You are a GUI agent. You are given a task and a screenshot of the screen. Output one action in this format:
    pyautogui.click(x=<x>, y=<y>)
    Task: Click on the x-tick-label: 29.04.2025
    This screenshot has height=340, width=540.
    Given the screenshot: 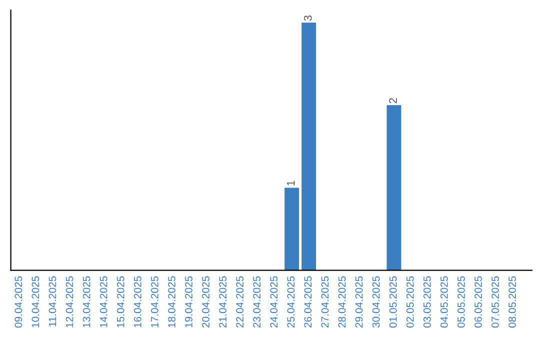 What is the action you would take?
    pyautogui.click(x=359, y=302)
    